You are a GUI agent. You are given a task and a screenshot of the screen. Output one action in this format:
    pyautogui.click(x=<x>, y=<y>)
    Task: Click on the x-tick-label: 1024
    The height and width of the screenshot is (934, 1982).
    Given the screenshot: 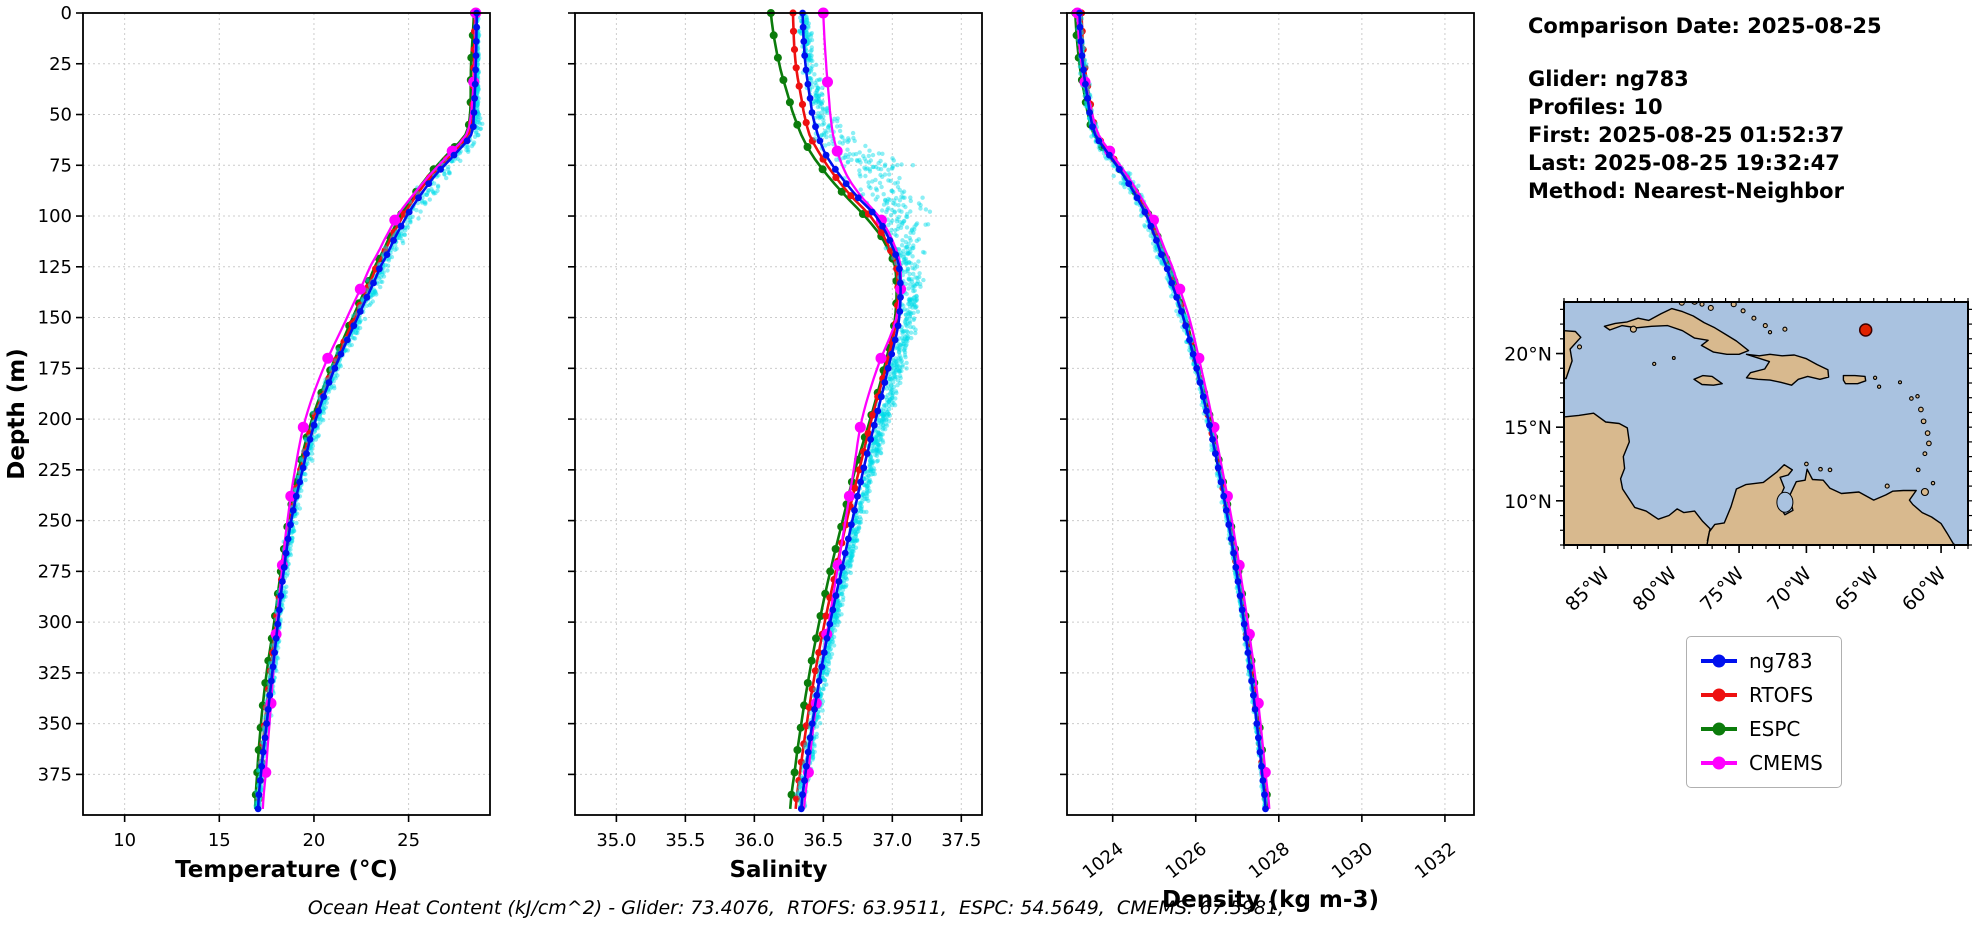 What is the action you would take?
    pyautogui.click(x=1103, y=860)
    